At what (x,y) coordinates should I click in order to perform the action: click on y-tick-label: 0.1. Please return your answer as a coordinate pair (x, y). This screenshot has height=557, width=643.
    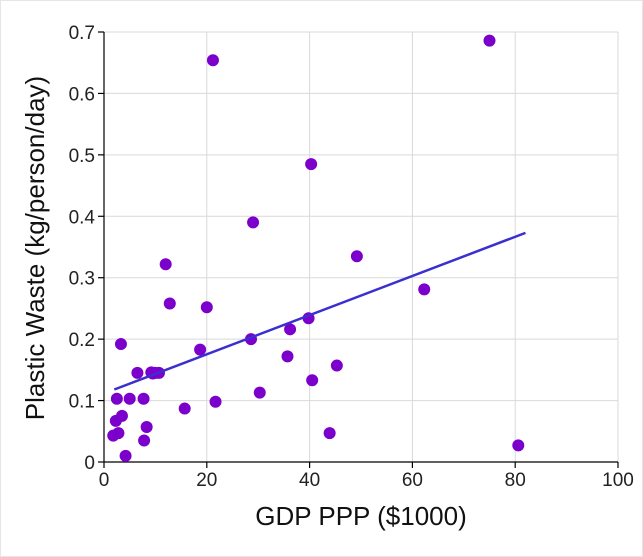
    Looking at the image, I should click on (82, 402).